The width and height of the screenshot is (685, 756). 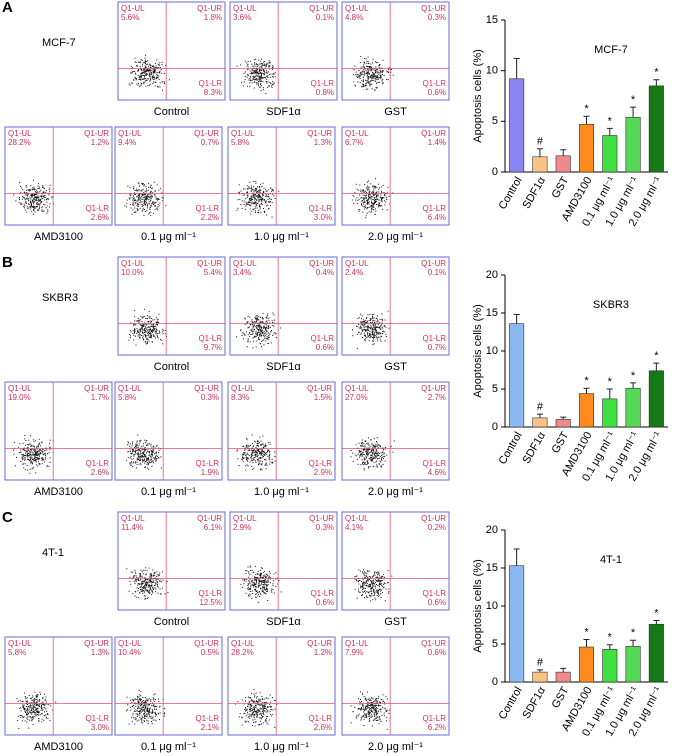 What do you see at coordinates (243, 388) in the screenshot?
I see `quadrant-name: Q1-UL` at bounding box center [243, 388].